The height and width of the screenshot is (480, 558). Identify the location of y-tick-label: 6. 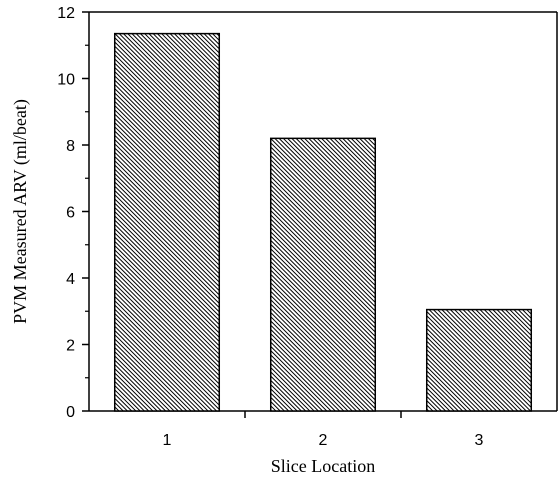
(70, 213).